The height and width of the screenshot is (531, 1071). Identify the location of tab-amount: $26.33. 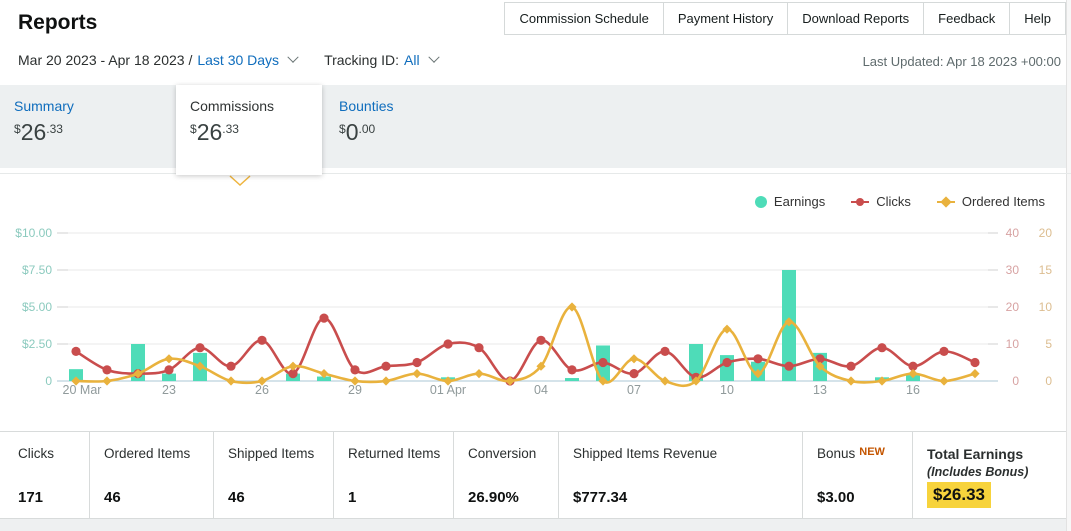
(256, 132).